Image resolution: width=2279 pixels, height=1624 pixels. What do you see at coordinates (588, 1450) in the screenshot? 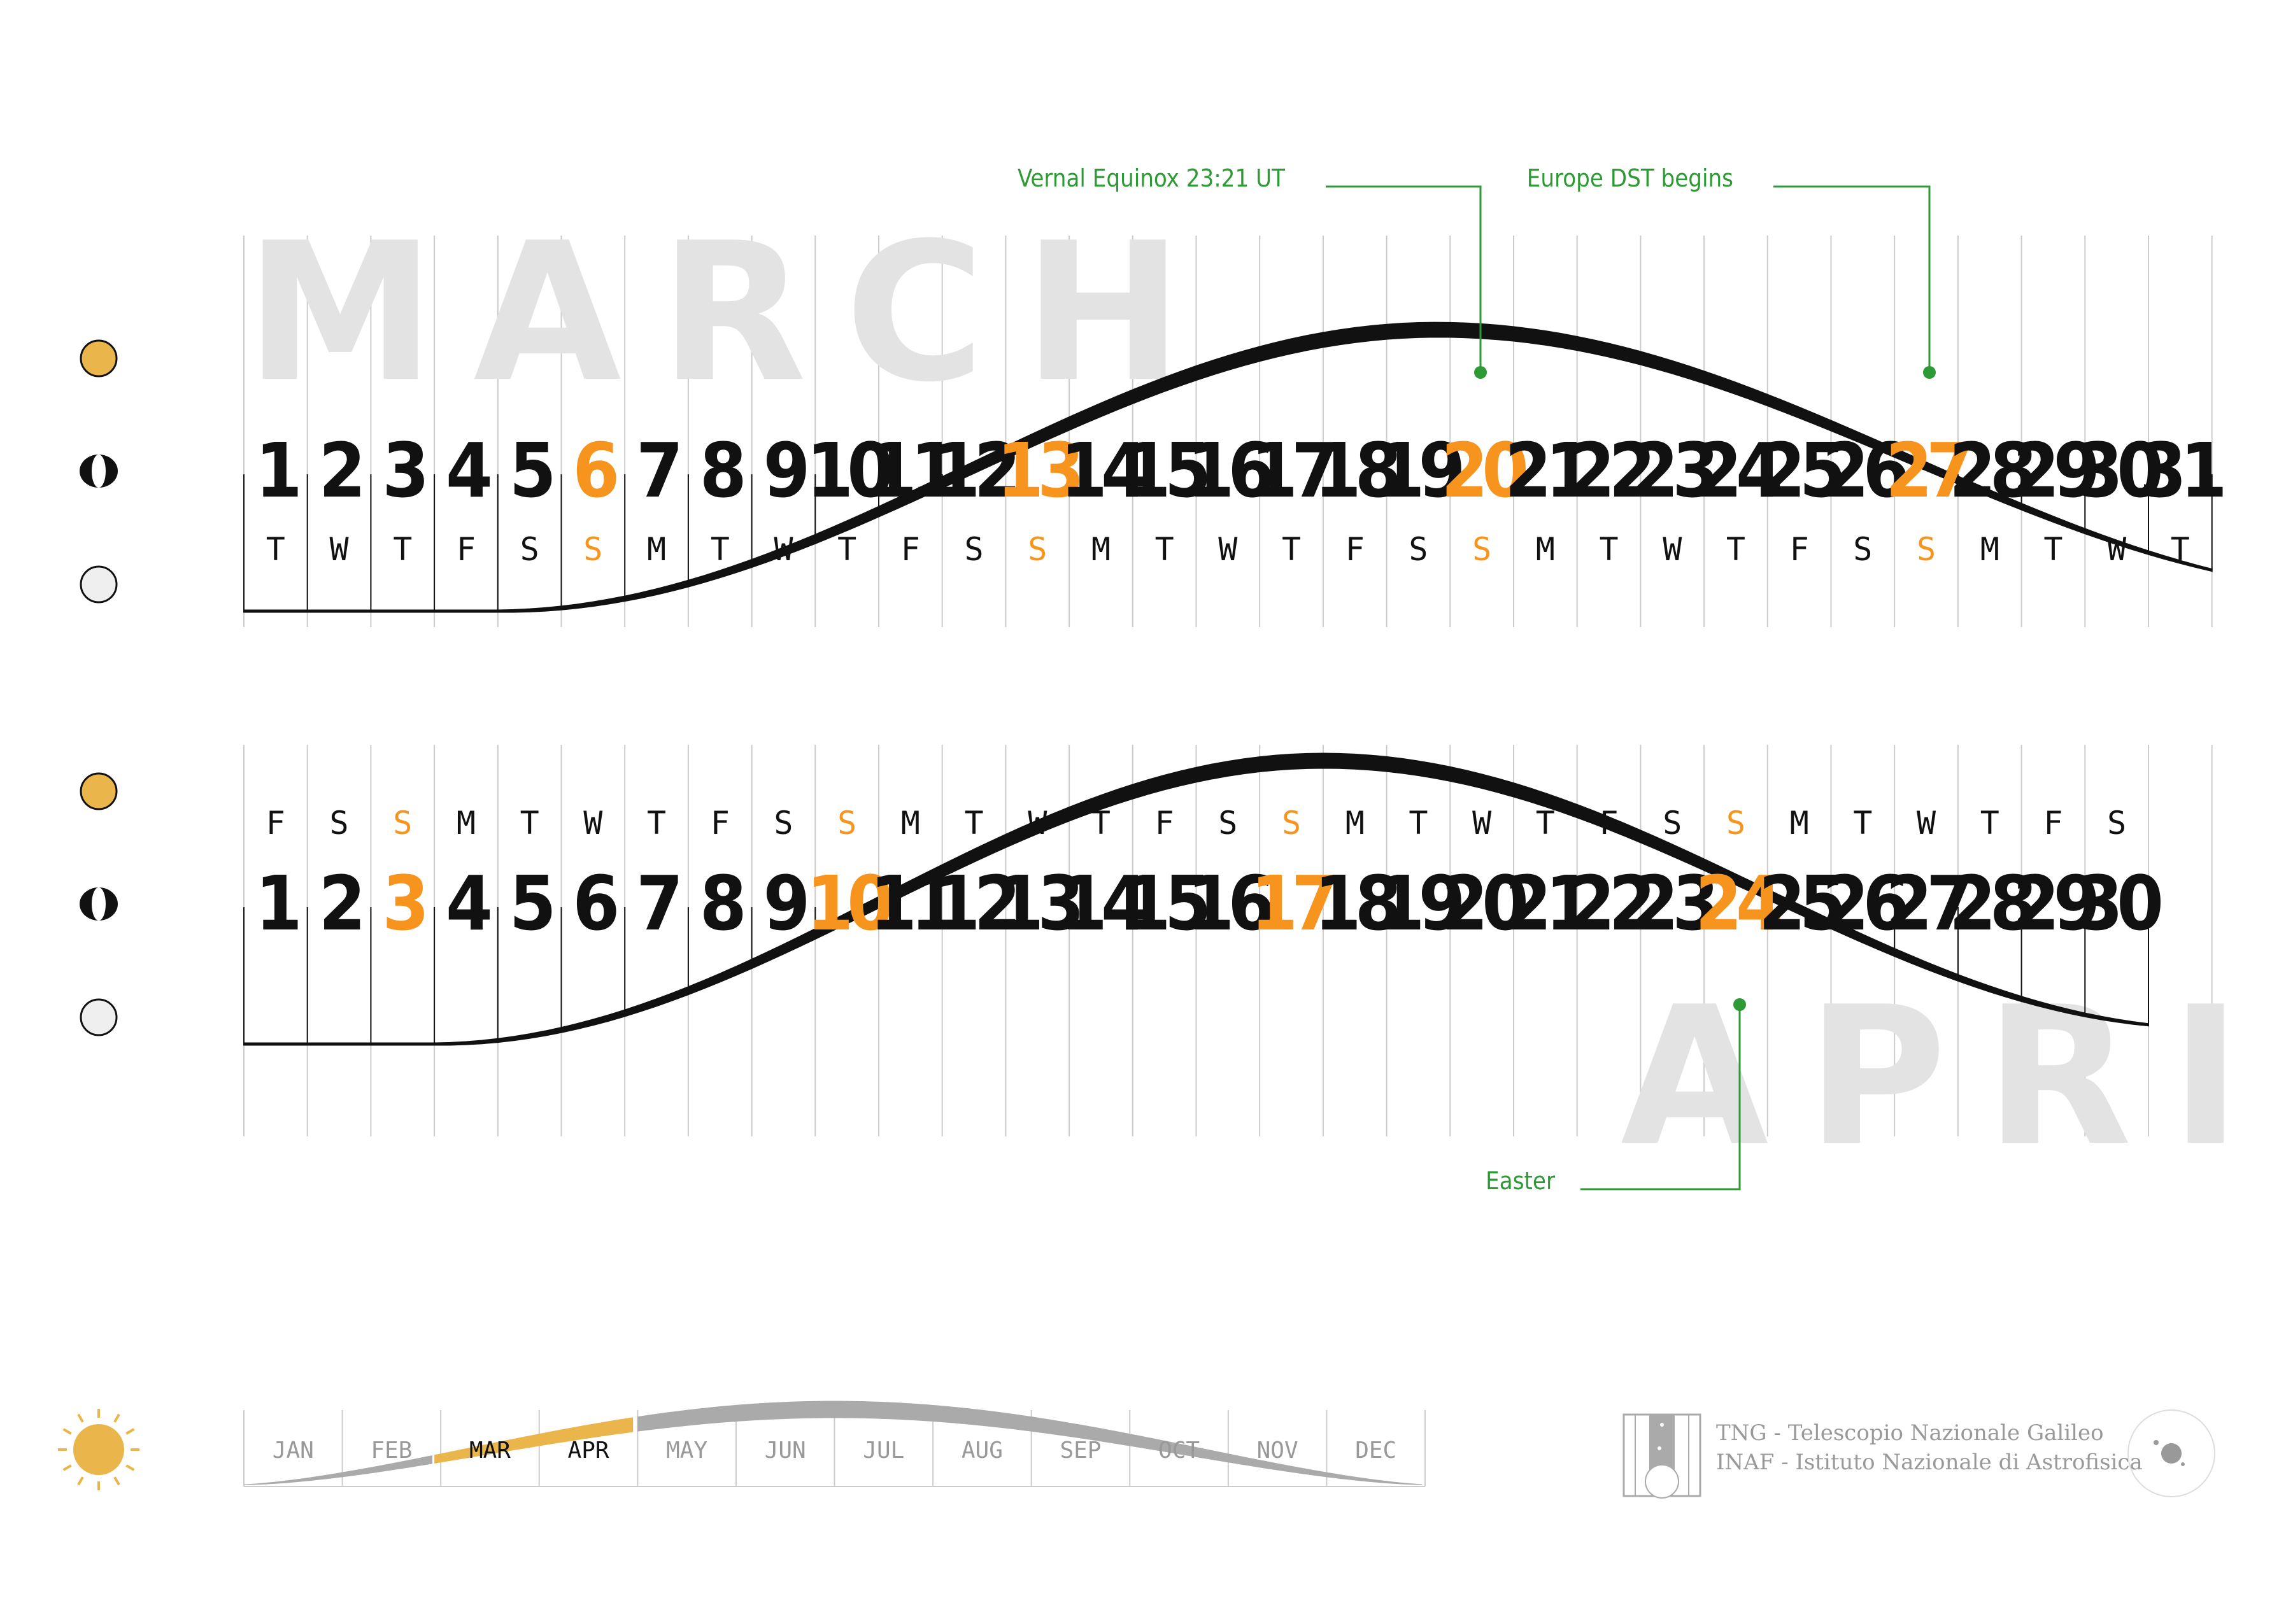
I see `month-tab-apr: APR` at bounding box center [588, 1450].